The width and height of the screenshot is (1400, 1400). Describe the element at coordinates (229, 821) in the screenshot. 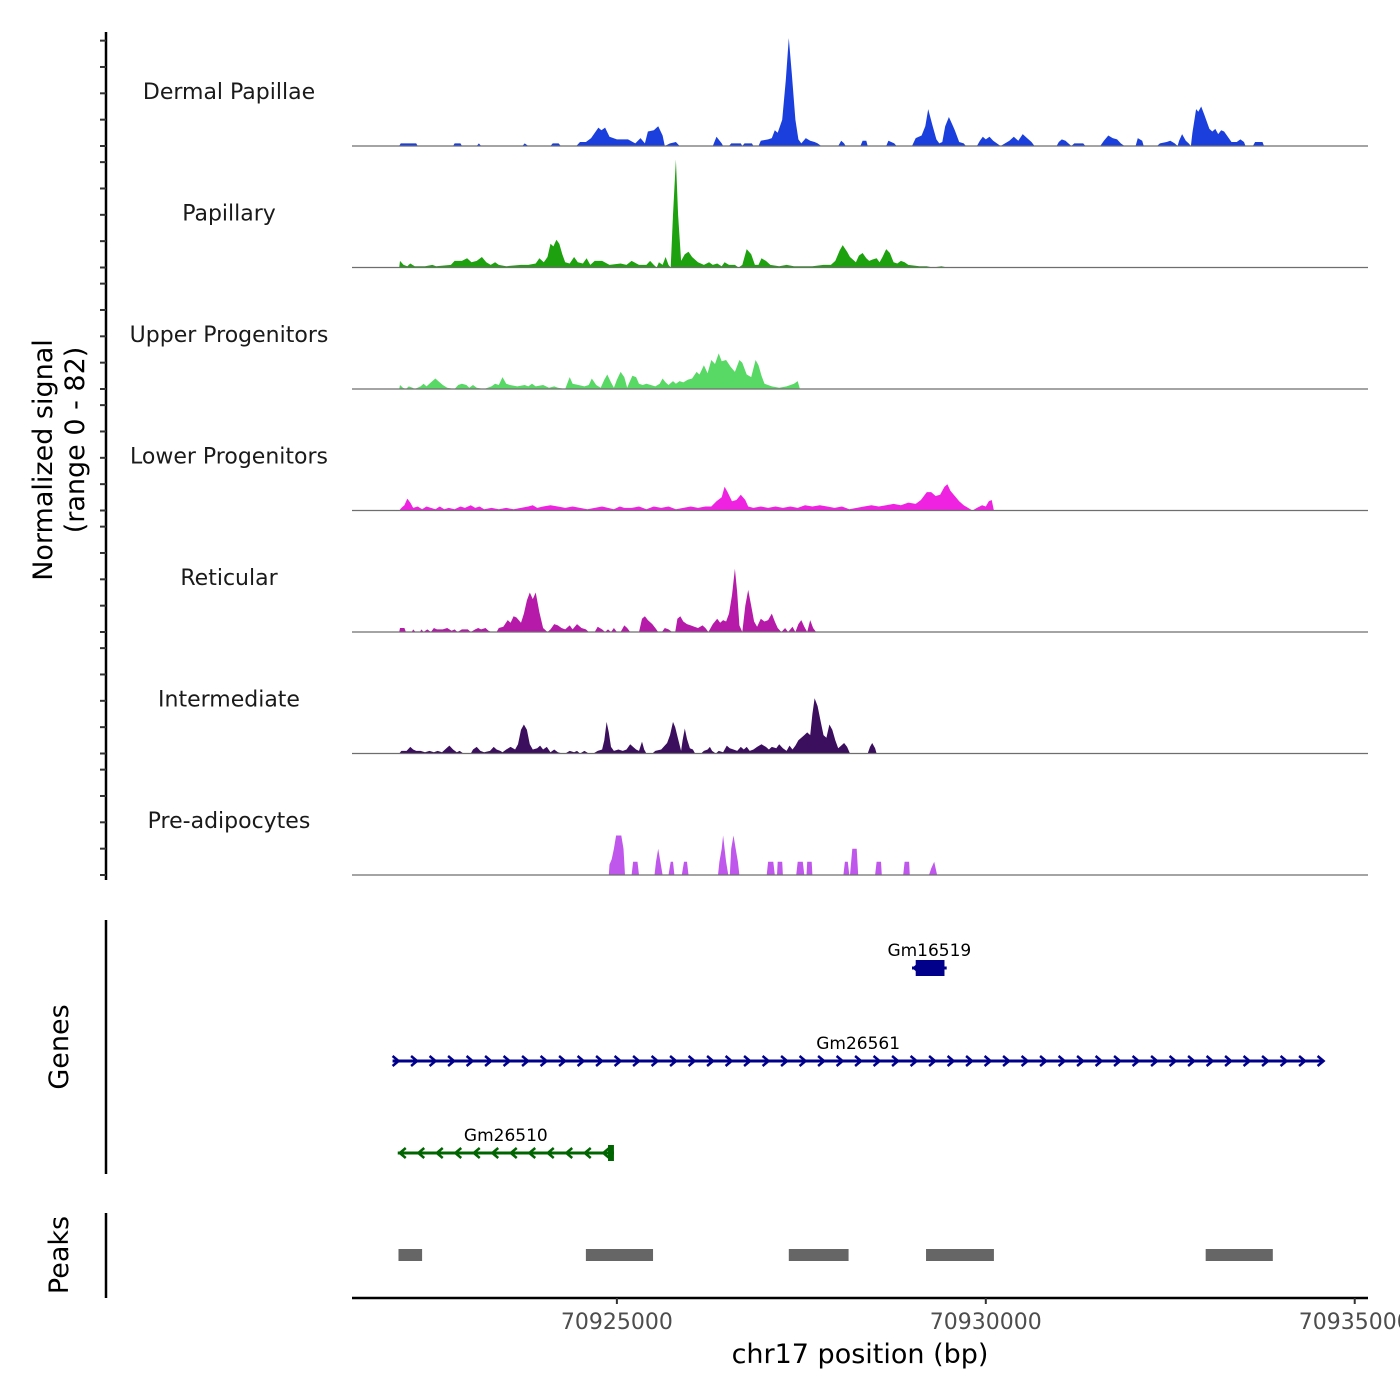

I see `track-label: Pre-adipocytes` at that location.